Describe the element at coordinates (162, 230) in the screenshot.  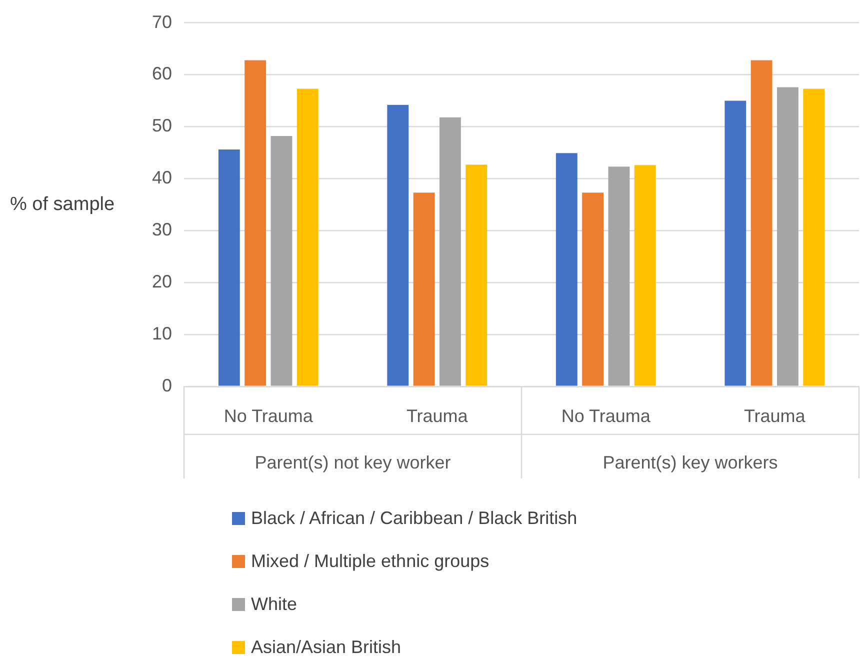
I see `y-tick-label: 30` at that location.